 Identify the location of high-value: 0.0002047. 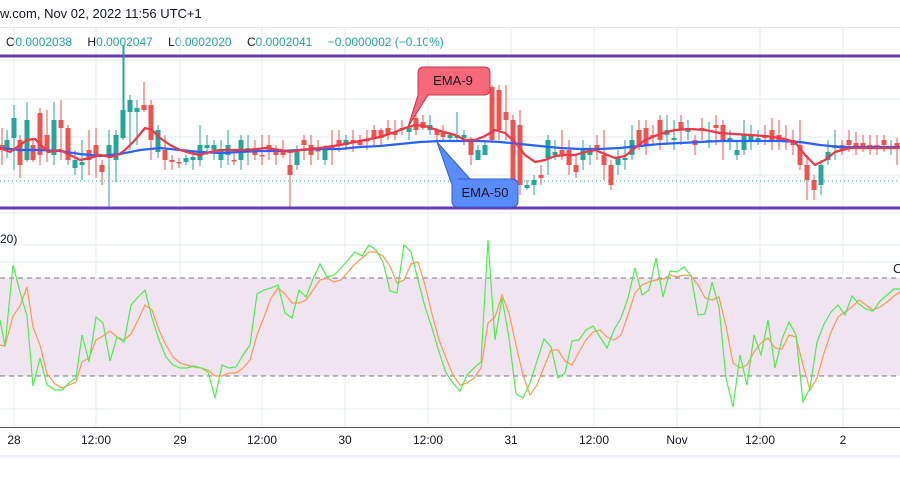
(124, 42).